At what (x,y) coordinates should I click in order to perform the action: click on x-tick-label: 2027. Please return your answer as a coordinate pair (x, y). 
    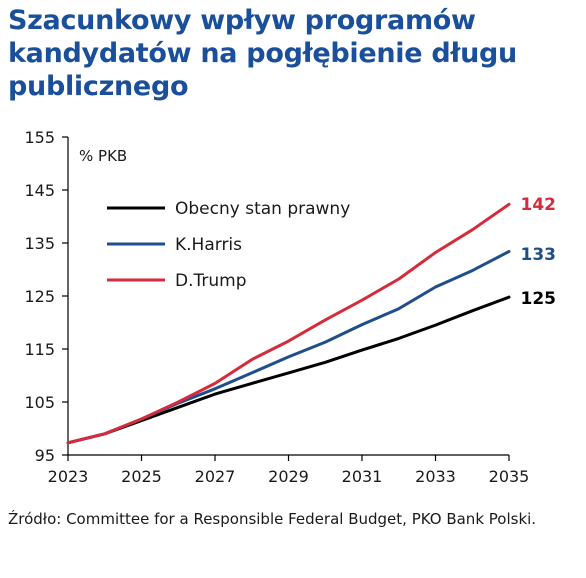
    Looking at the image, I should click on (215, 476).